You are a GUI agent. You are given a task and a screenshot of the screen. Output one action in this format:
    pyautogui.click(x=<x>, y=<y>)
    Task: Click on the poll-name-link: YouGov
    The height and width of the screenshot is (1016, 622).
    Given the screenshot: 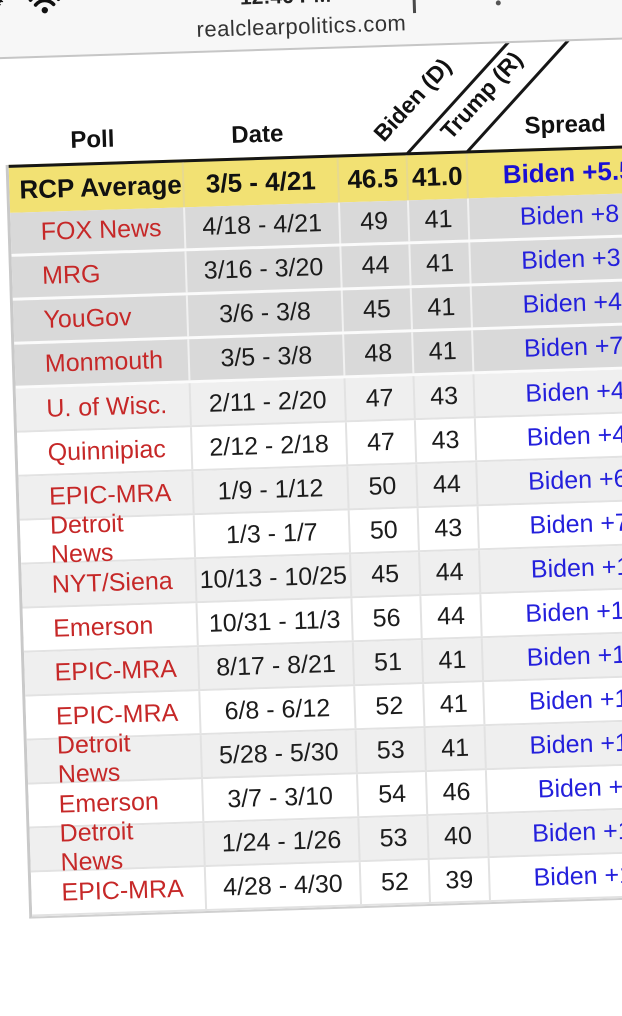 What is the action you would take?
    pyautogui.click(x=101, y=318)
    